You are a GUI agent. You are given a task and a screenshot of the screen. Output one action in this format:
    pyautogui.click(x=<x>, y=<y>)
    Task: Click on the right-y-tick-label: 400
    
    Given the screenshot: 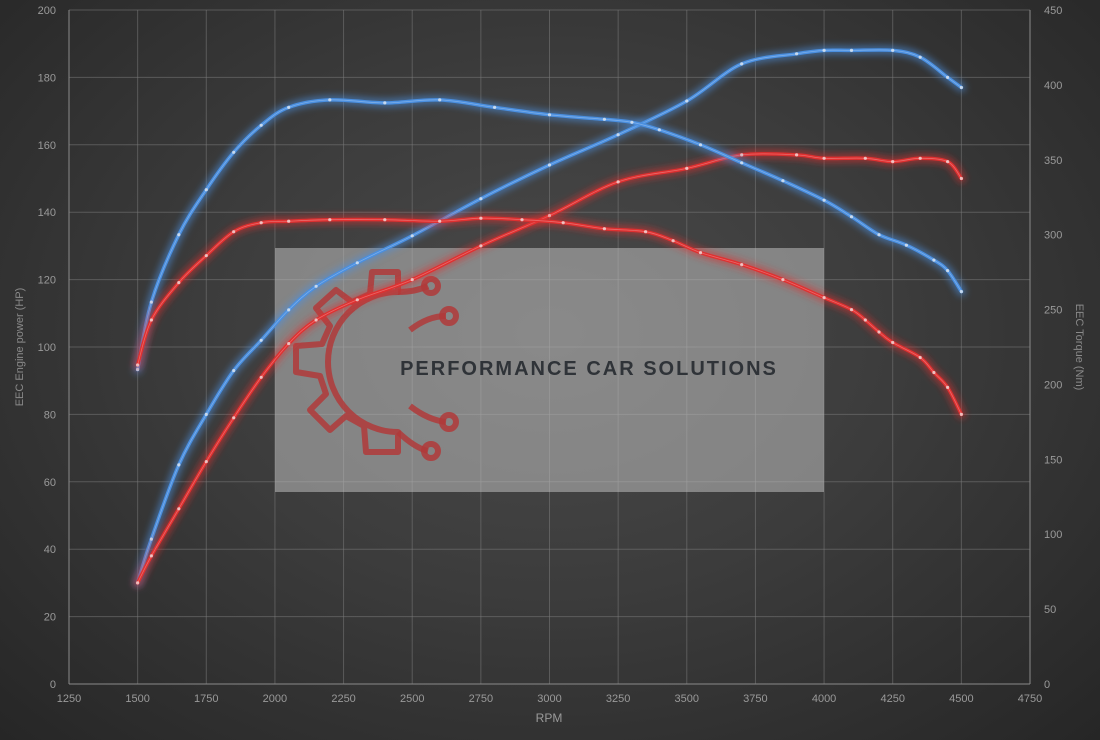 What is the action you would take?
    pyautogui.click(x=1053, y=86)
    